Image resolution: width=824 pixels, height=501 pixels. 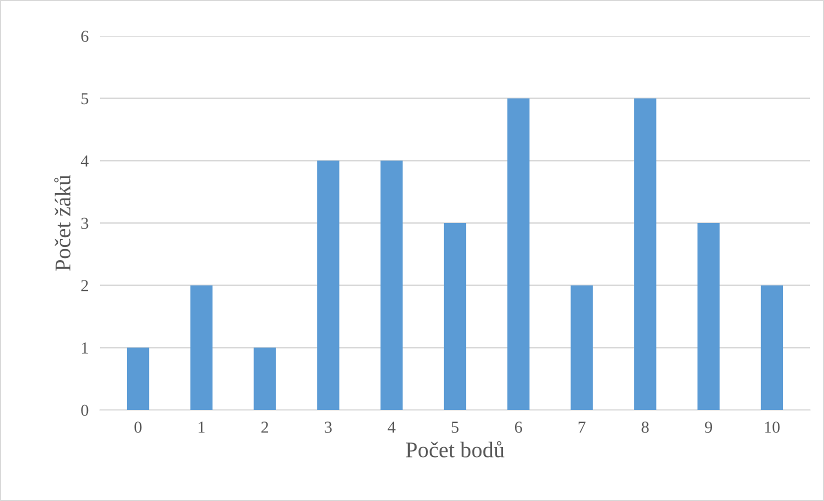 I want to click on x-tick-label: 6, so click(x=518, y=427).